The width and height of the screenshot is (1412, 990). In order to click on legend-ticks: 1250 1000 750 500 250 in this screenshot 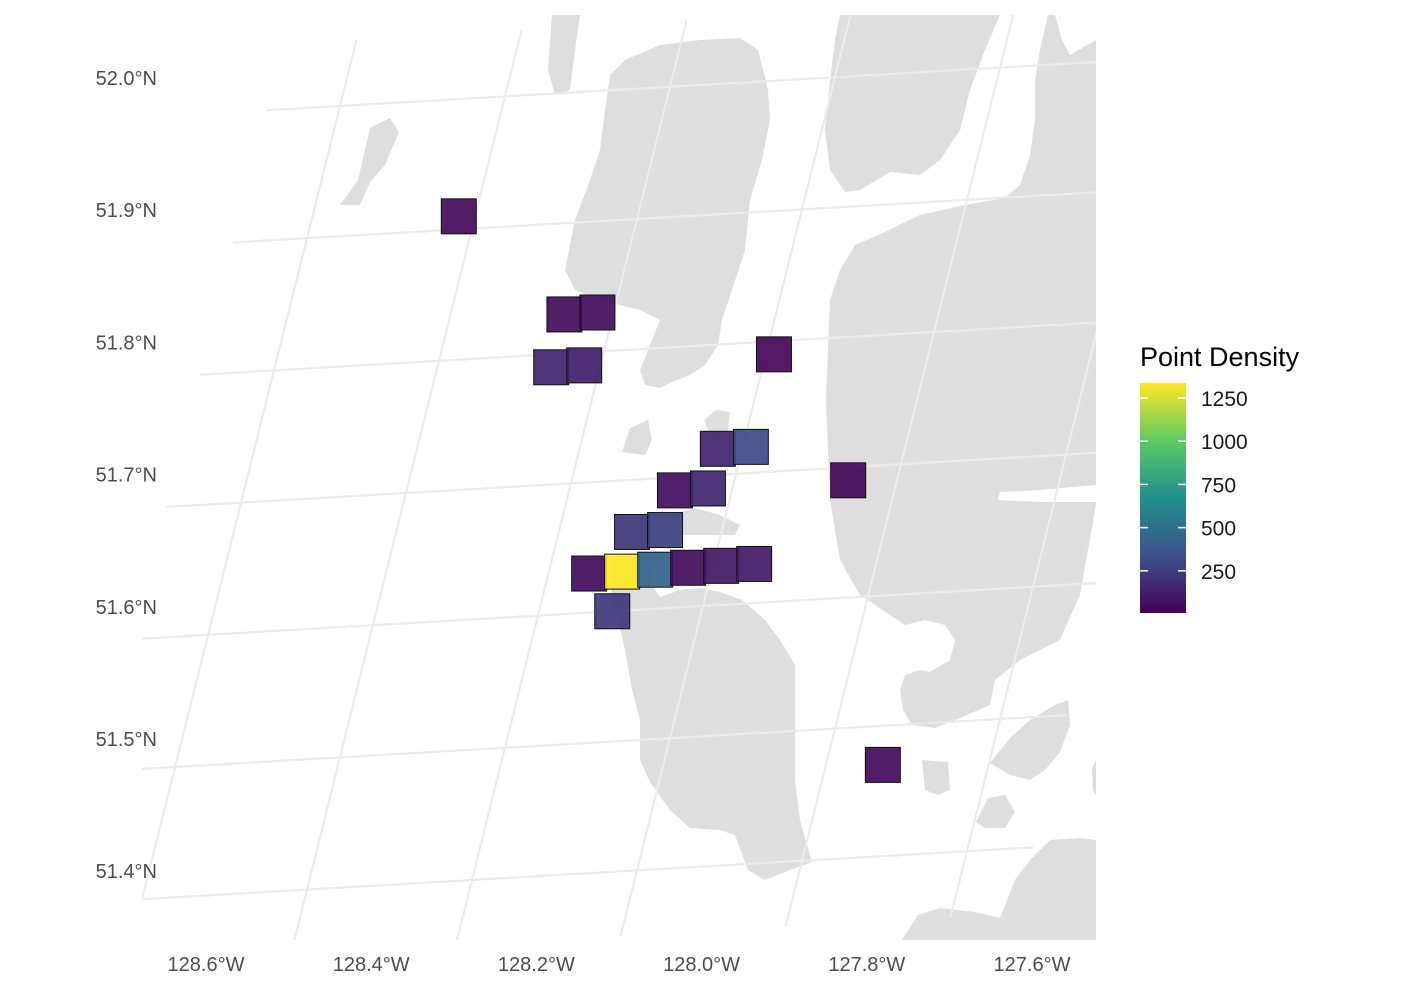, I will do `click(1194, 486)`.